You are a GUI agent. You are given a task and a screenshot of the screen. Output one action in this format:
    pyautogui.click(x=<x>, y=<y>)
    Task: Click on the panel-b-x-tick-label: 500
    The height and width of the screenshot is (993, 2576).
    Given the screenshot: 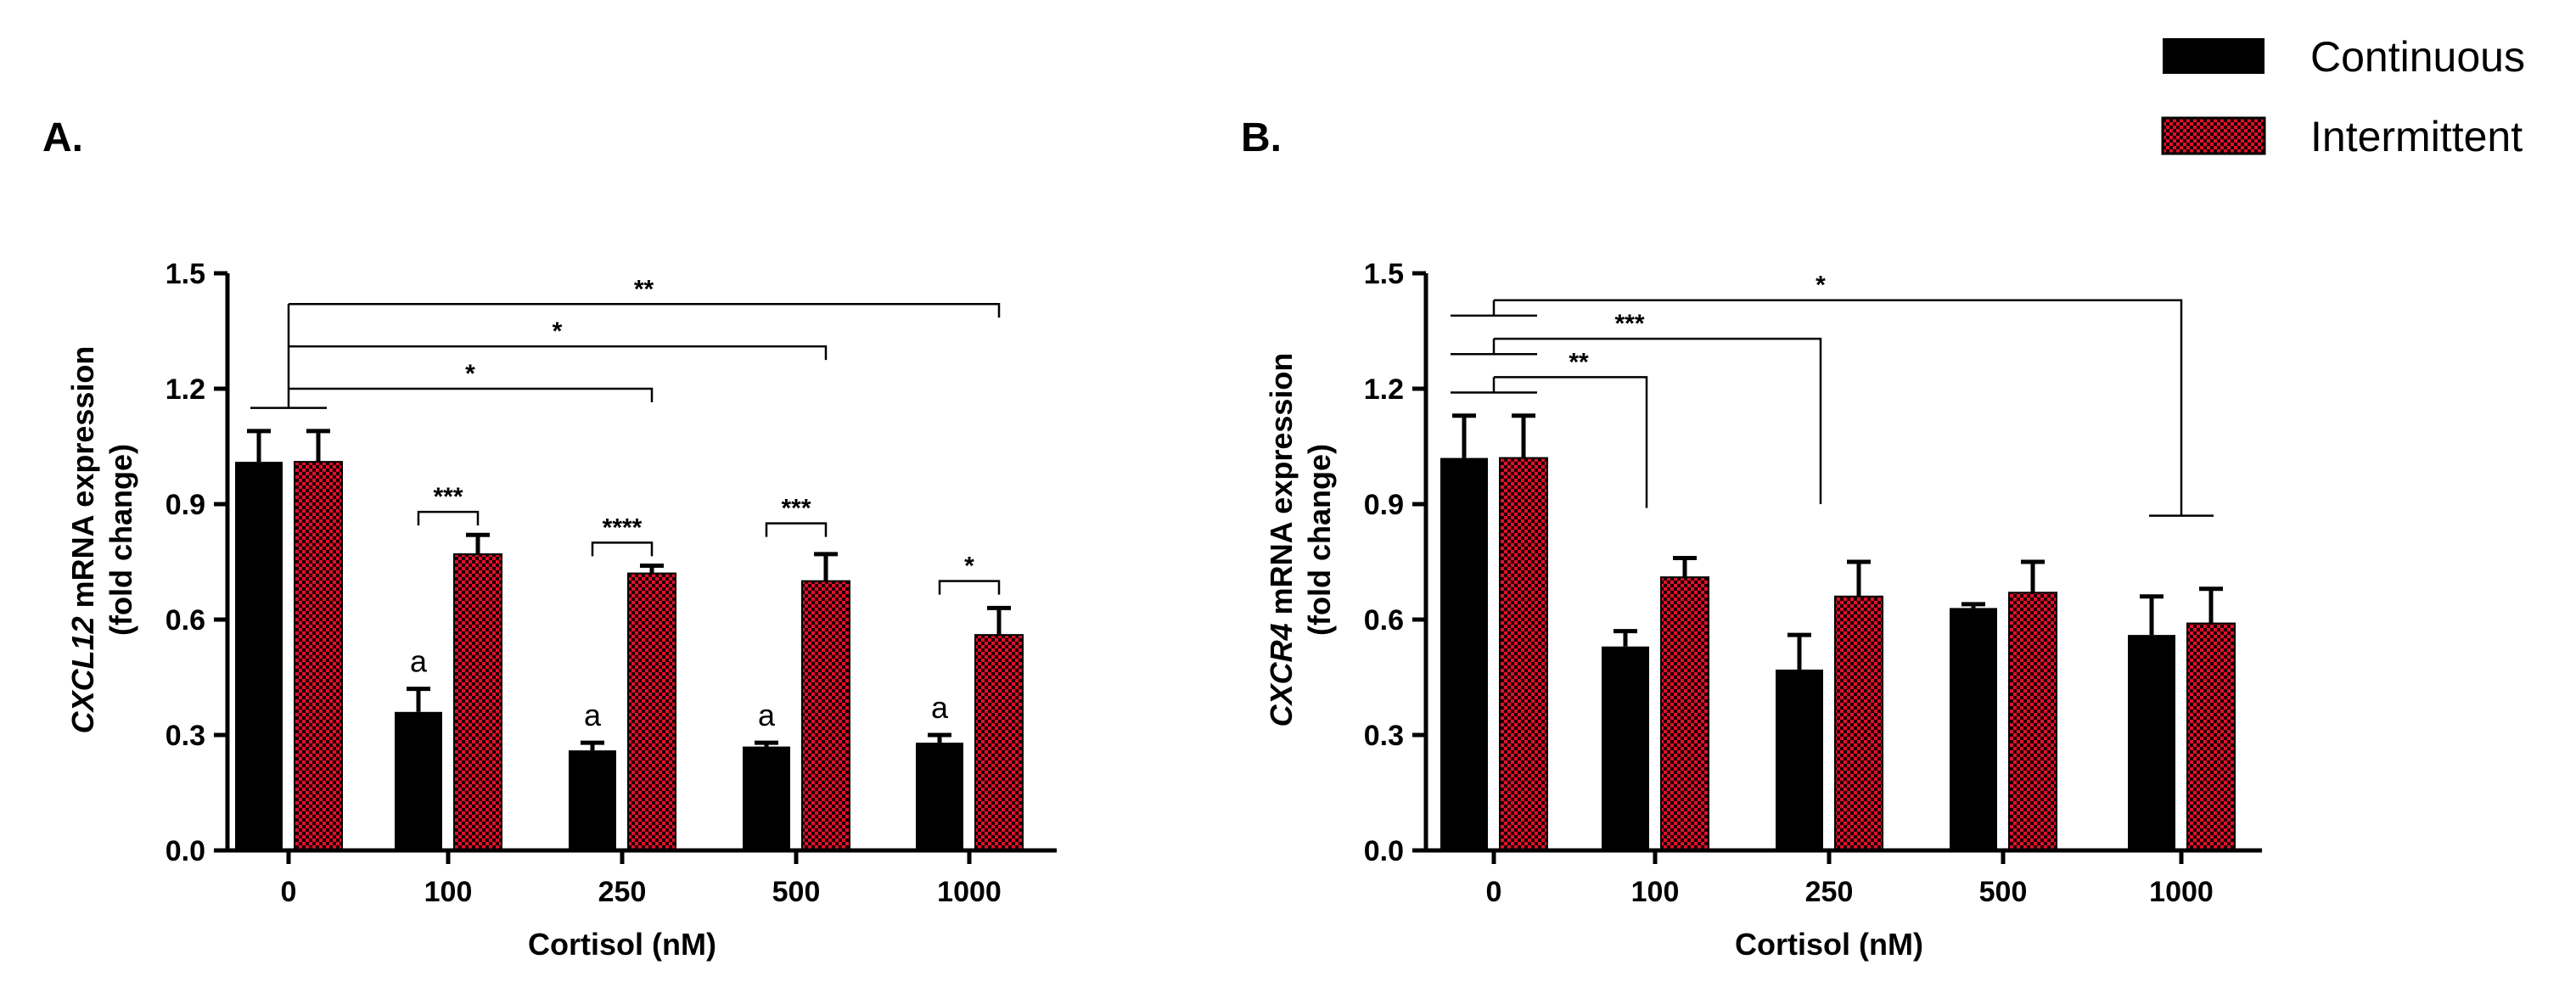 What is the action you would take?
    pyautogui.click(x=2003, y=892)
    